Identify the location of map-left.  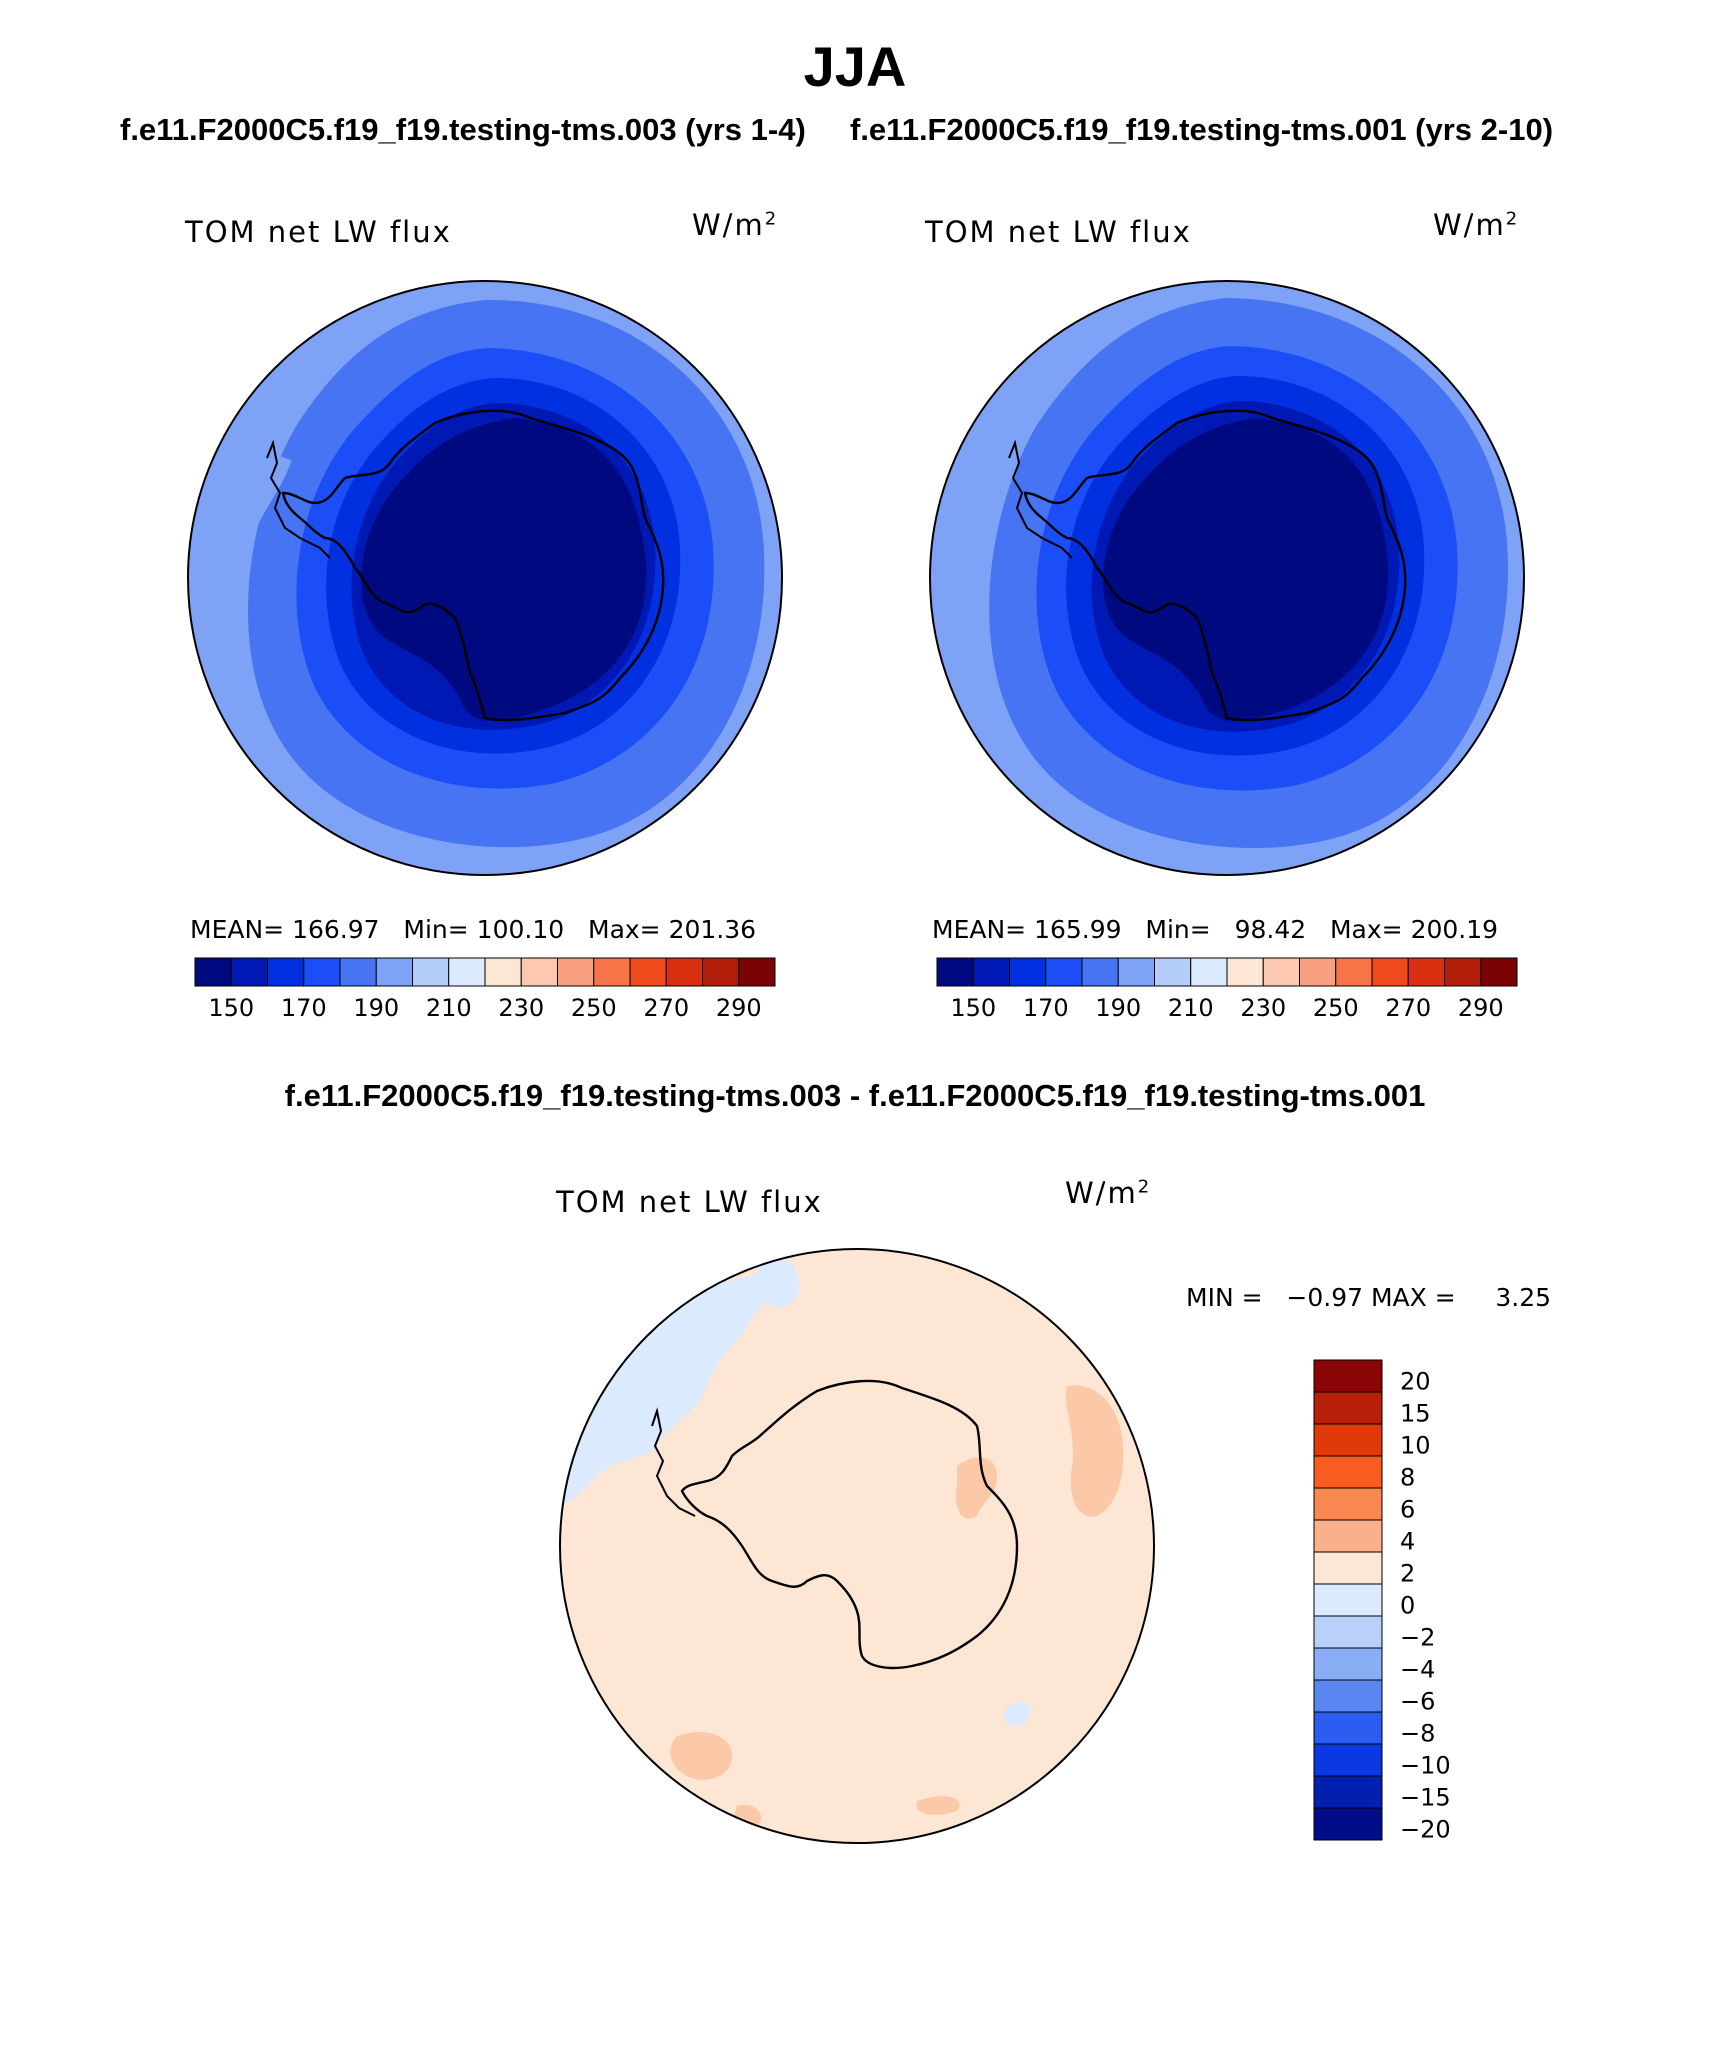
(485, 578).